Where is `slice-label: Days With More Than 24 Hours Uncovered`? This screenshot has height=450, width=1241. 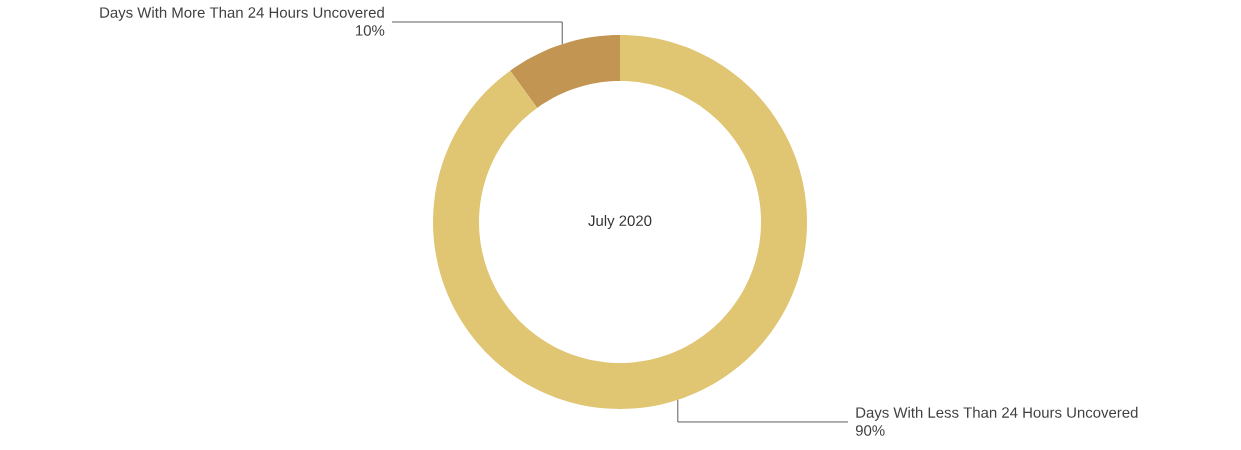
slice-label: Days With More Than 24 Hours Uncovered is located at coordinates (242, 13).